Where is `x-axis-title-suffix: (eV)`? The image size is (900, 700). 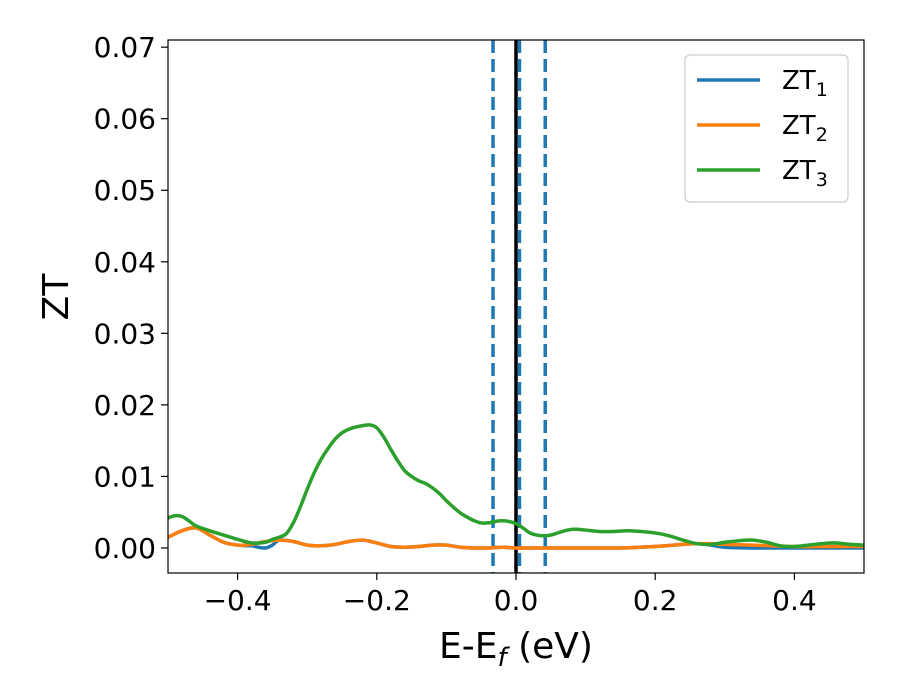
x-axis-title-suffix: (eV) is located at coordinates (550, 646).